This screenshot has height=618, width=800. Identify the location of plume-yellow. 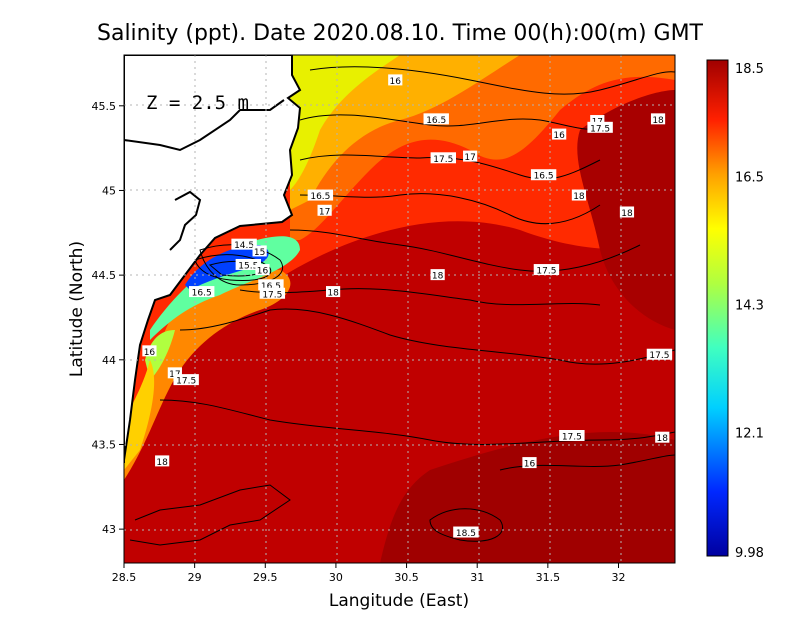
(139, 415).